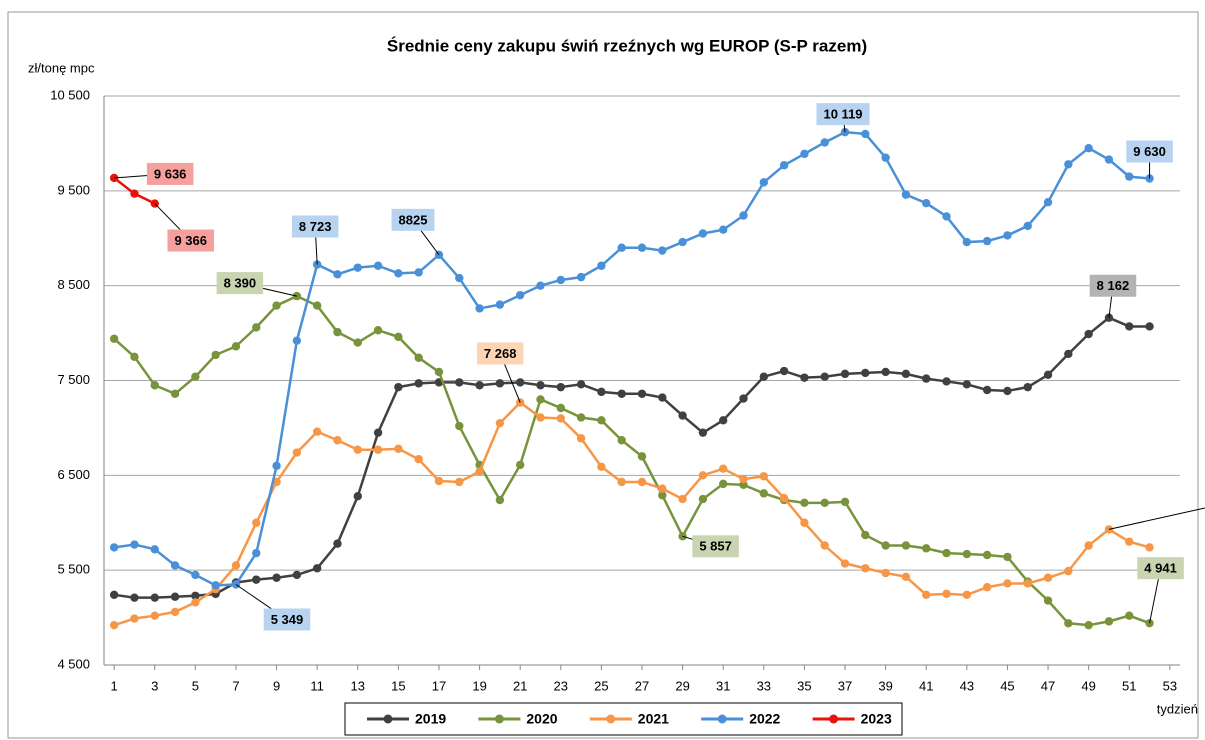  I want to click on y-tick-label: 8 500, so click(73, 284).